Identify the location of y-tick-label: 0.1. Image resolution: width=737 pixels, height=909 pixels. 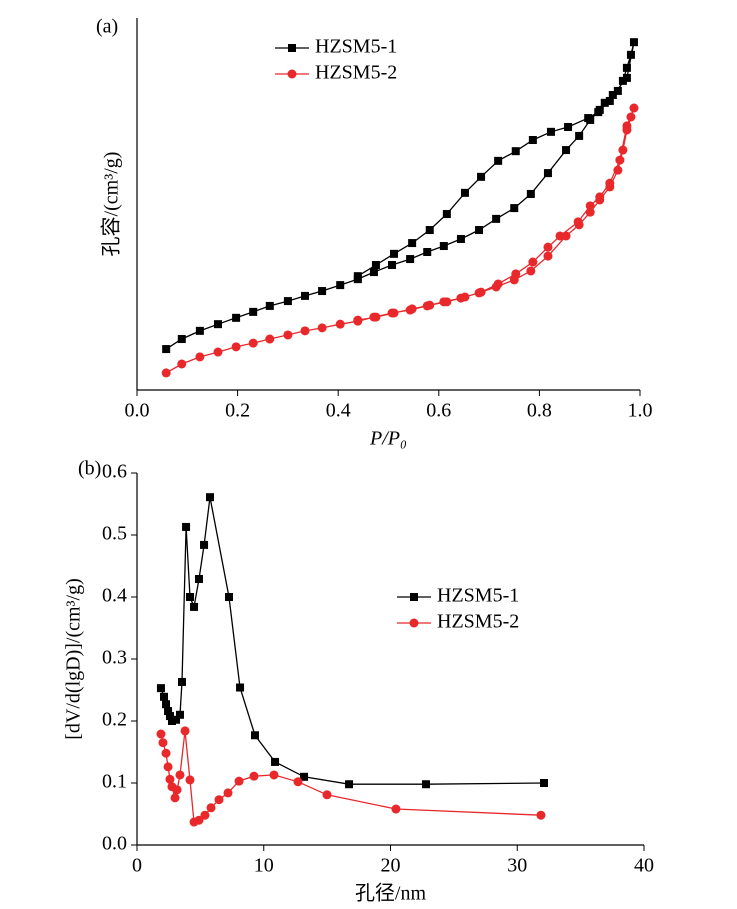
(114, 782).